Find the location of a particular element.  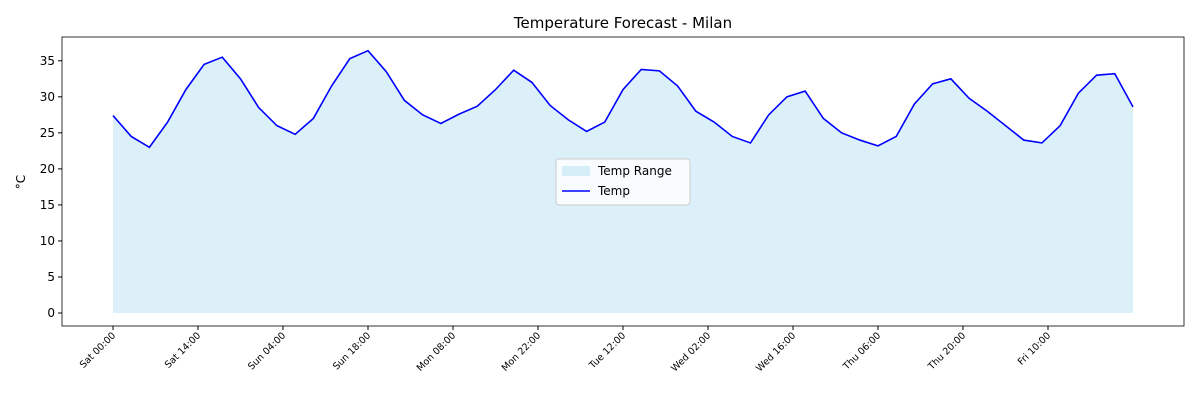

legend-swatch is located at coordinates (576, 171).